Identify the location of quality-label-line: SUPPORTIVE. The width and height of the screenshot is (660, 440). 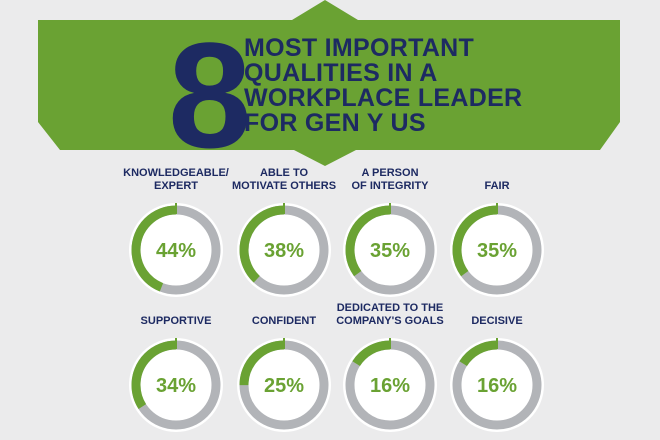
(176, 321).